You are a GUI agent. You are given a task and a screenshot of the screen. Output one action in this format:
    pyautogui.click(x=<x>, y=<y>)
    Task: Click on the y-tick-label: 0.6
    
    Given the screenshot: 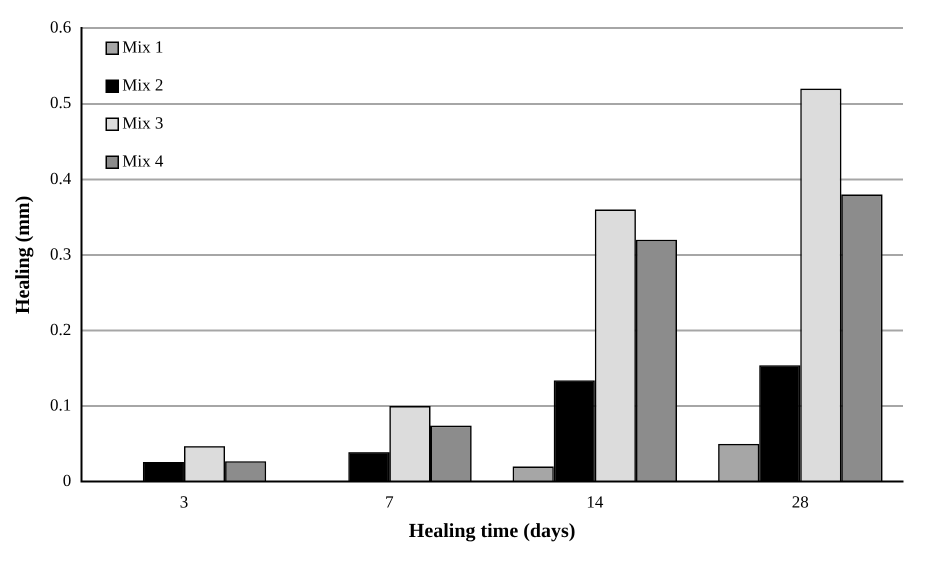 What is the action you would take?
    pyautogui.click(x=61, y=27)
    